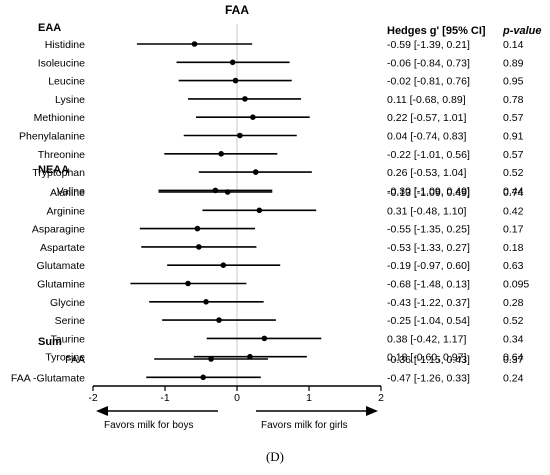  Describe the element at coordinates (513, 137) in the screenshot. I see `p-value: 0.91` at that location.